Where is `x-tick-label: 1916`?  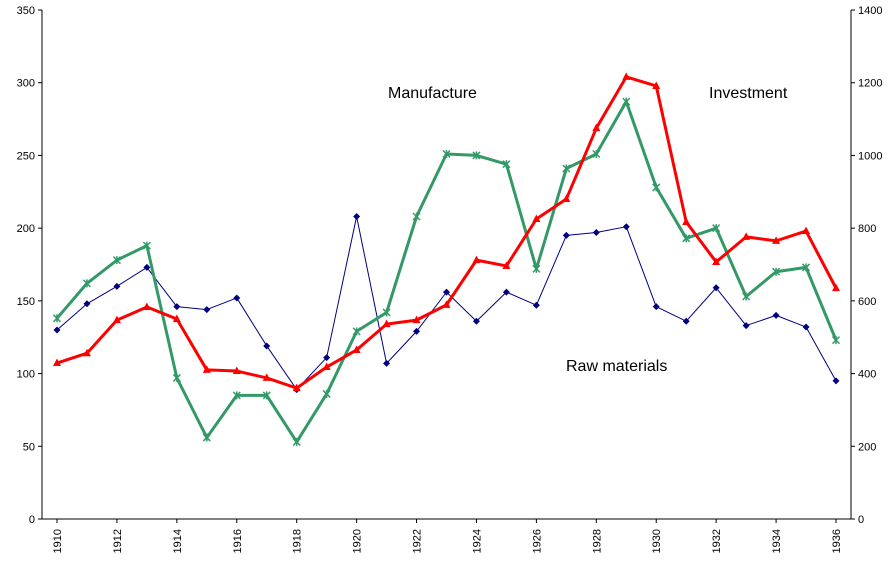
x-tick-label: 1916 is located at coordinates (238, 541).